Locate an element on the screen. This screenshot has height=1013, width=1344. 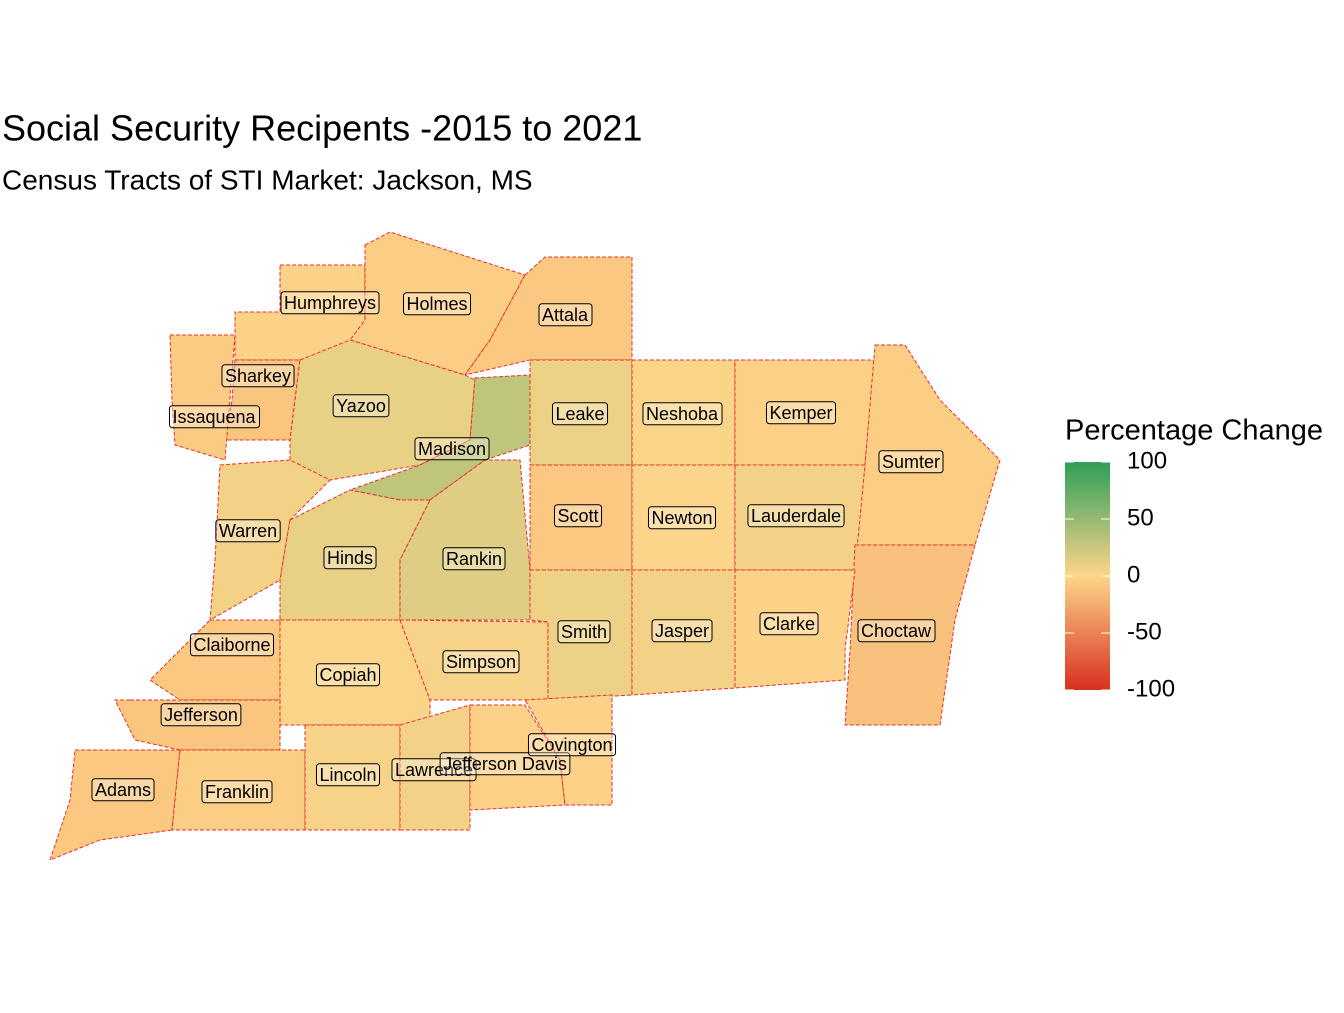
county-label: Humphreys is located at coordinates (330, 303).